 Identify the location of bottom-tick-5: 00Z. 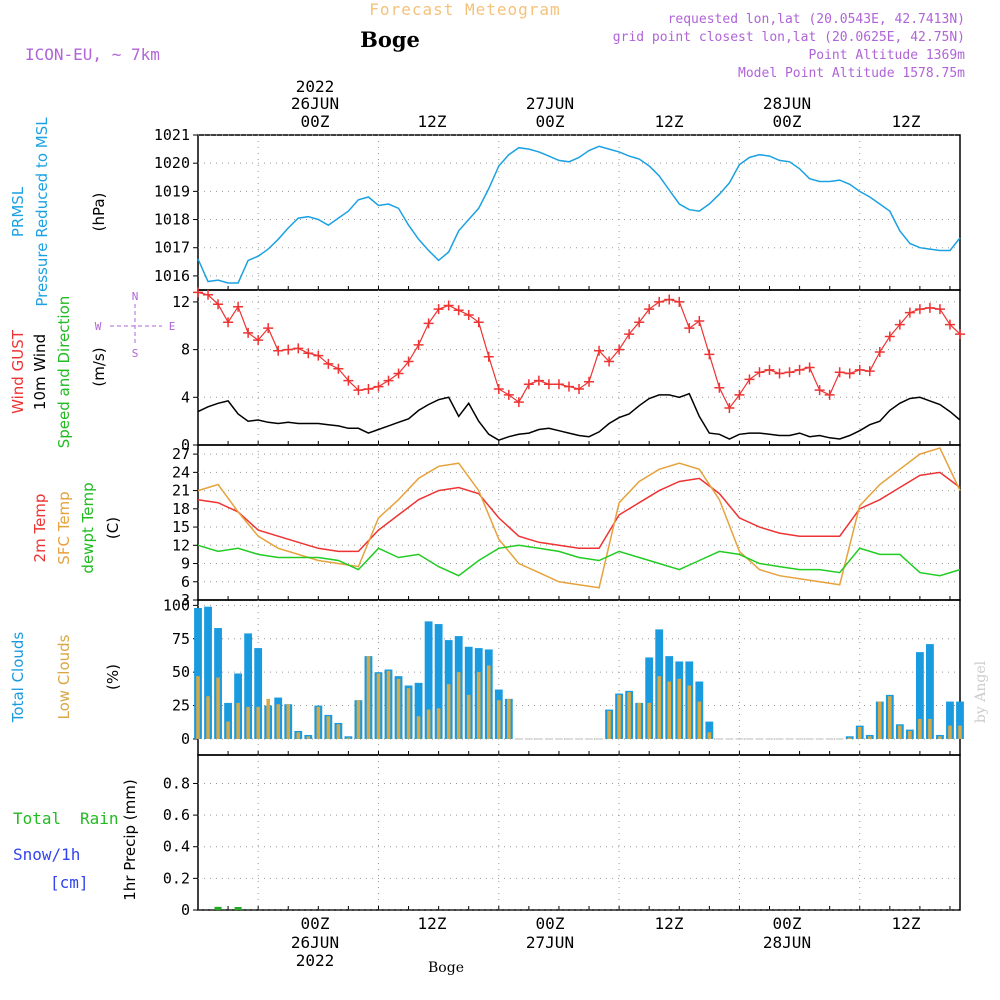
(787, 923).